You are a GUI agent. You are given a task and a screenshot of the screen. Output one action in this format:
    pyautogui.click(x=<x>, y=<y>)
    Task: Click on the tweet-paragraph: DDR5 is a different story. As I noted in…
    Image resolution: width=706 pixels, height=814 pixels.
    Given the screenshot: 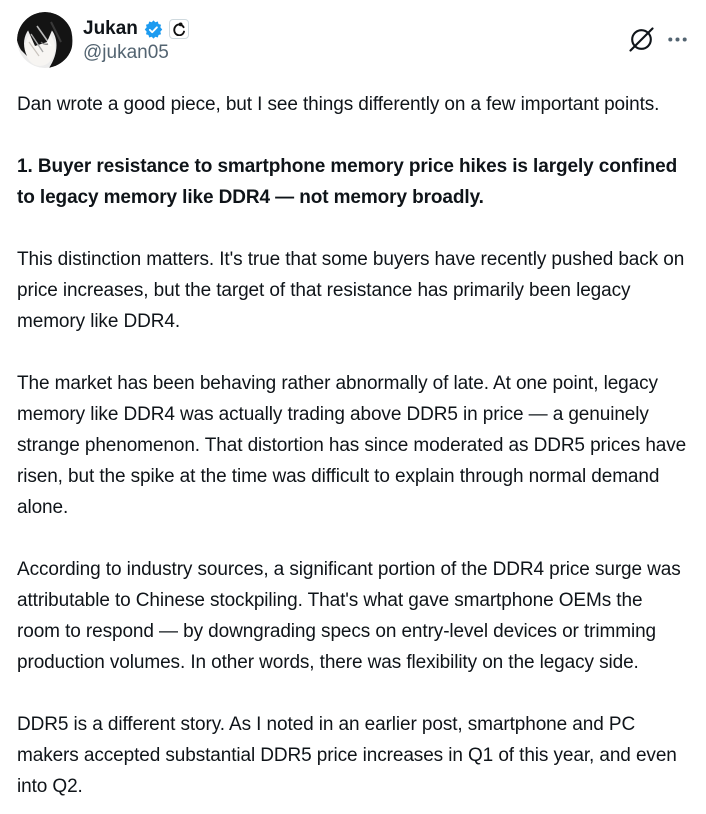 What is the action you would take?
    pyautogui.click(x=347, y=755)
    